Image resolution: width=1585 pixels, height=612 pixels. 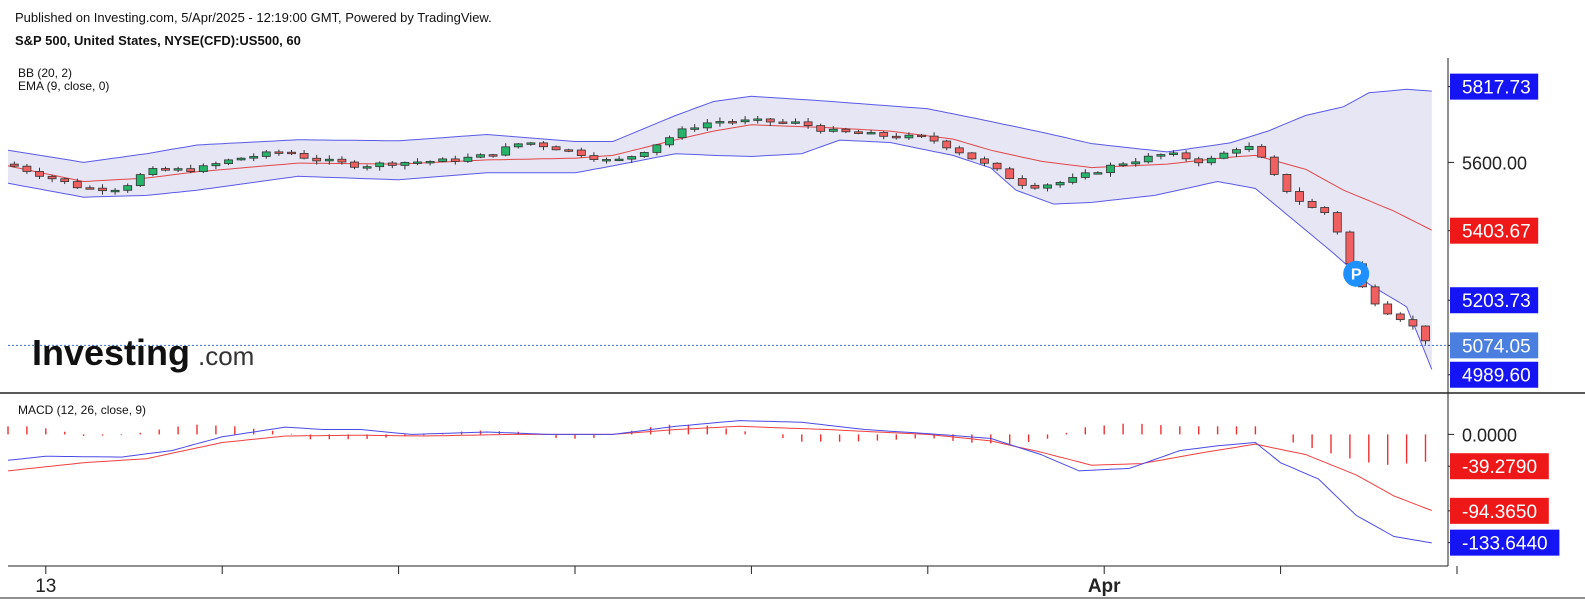 What do you see at coordinates (63, 86) in the screenshot?
I see `ema-indicator-label: EMA (9, close, 0)` at bounding box center [63, 86].